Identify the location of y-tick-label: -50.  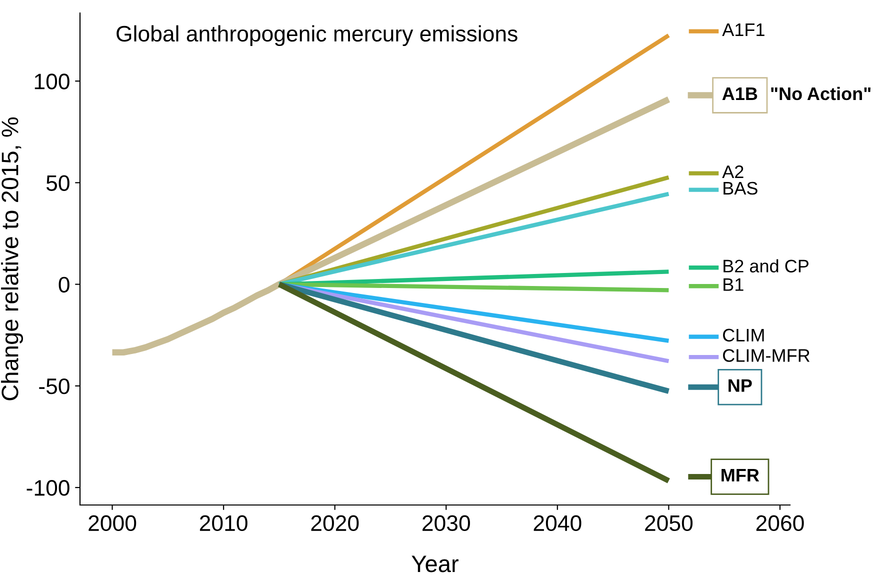
(54, 386).